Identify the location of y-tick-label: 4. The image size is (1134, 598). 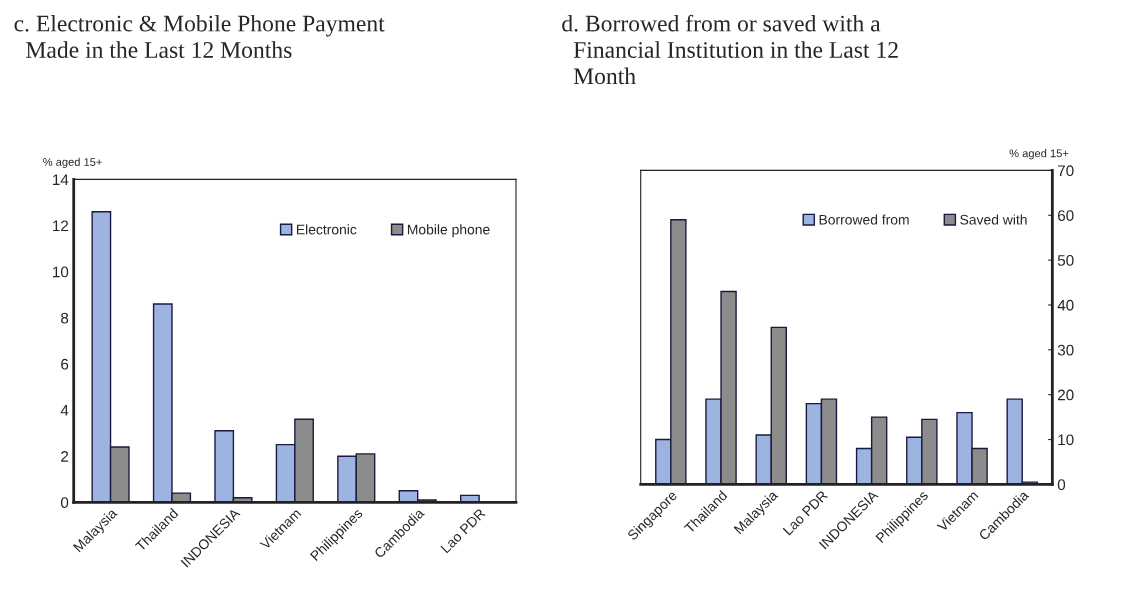
(64, 410).